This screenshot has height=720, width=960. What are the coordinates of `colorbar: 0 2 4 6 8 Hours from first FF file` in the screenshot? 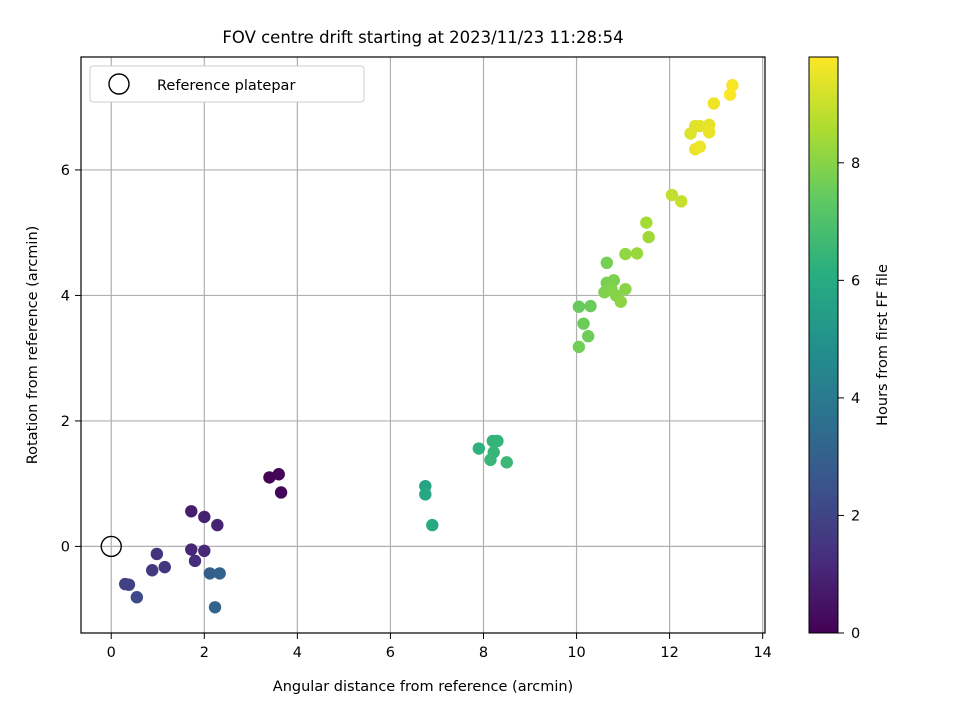 It's located at (849, 349).